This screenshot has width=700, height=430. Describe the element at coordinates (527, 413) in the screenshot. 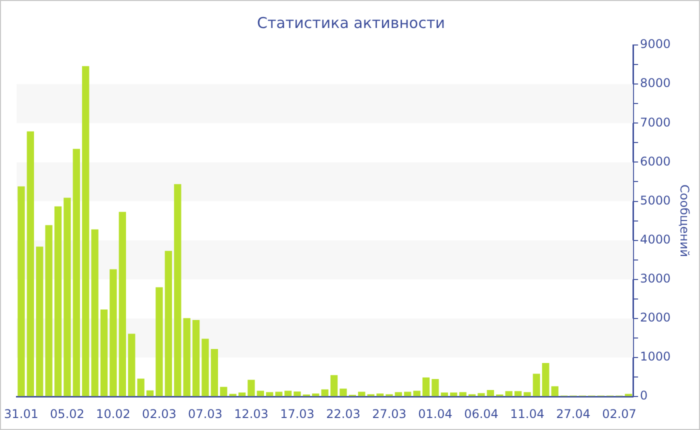

I see `x-tick-label: 11.04` at that location.